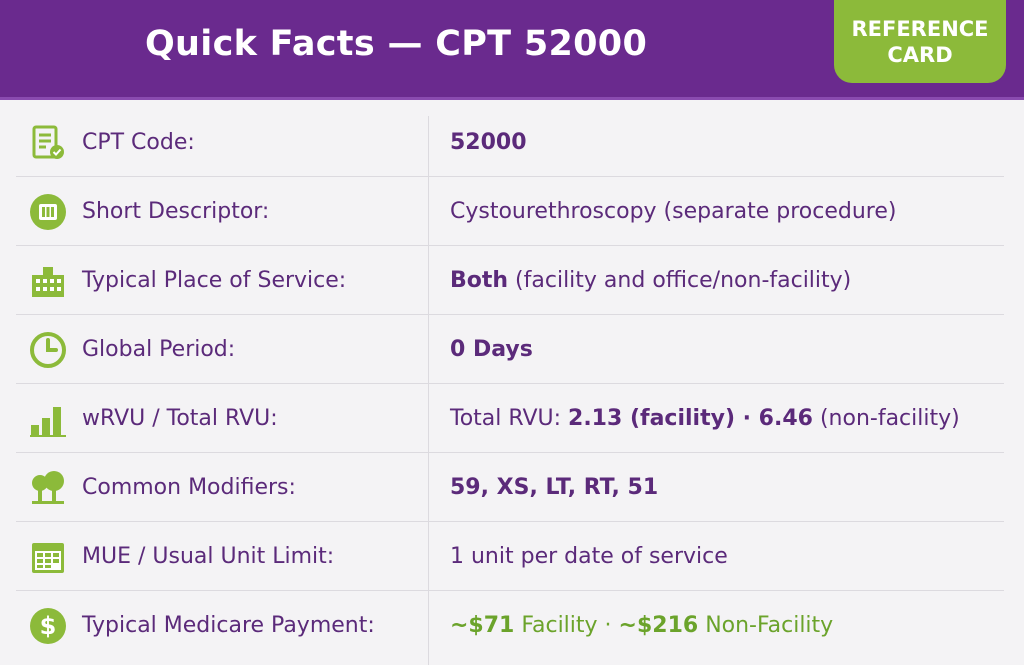  Describe the element at coordinates (920, 54) in the screenshot. I see `badge-line-2: CARD` at that location.